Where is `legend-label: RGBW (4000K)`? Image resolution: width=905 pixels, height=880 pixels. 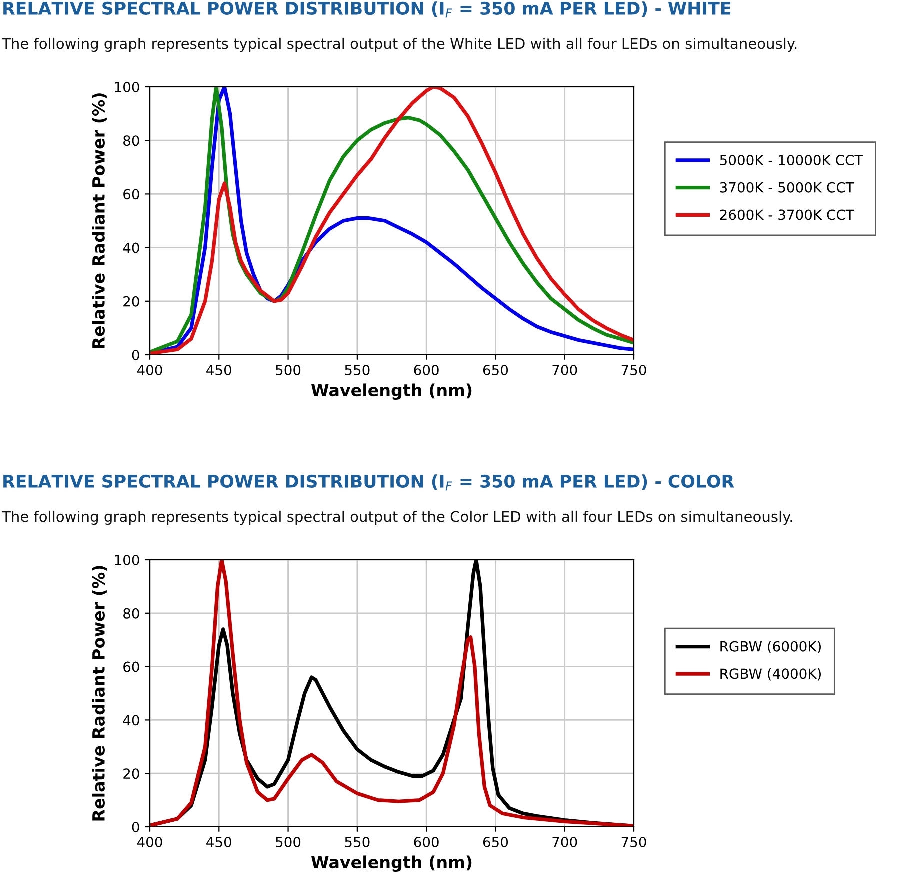
legend-label: RGBW (4000K) is located at coordinates (770, 674).